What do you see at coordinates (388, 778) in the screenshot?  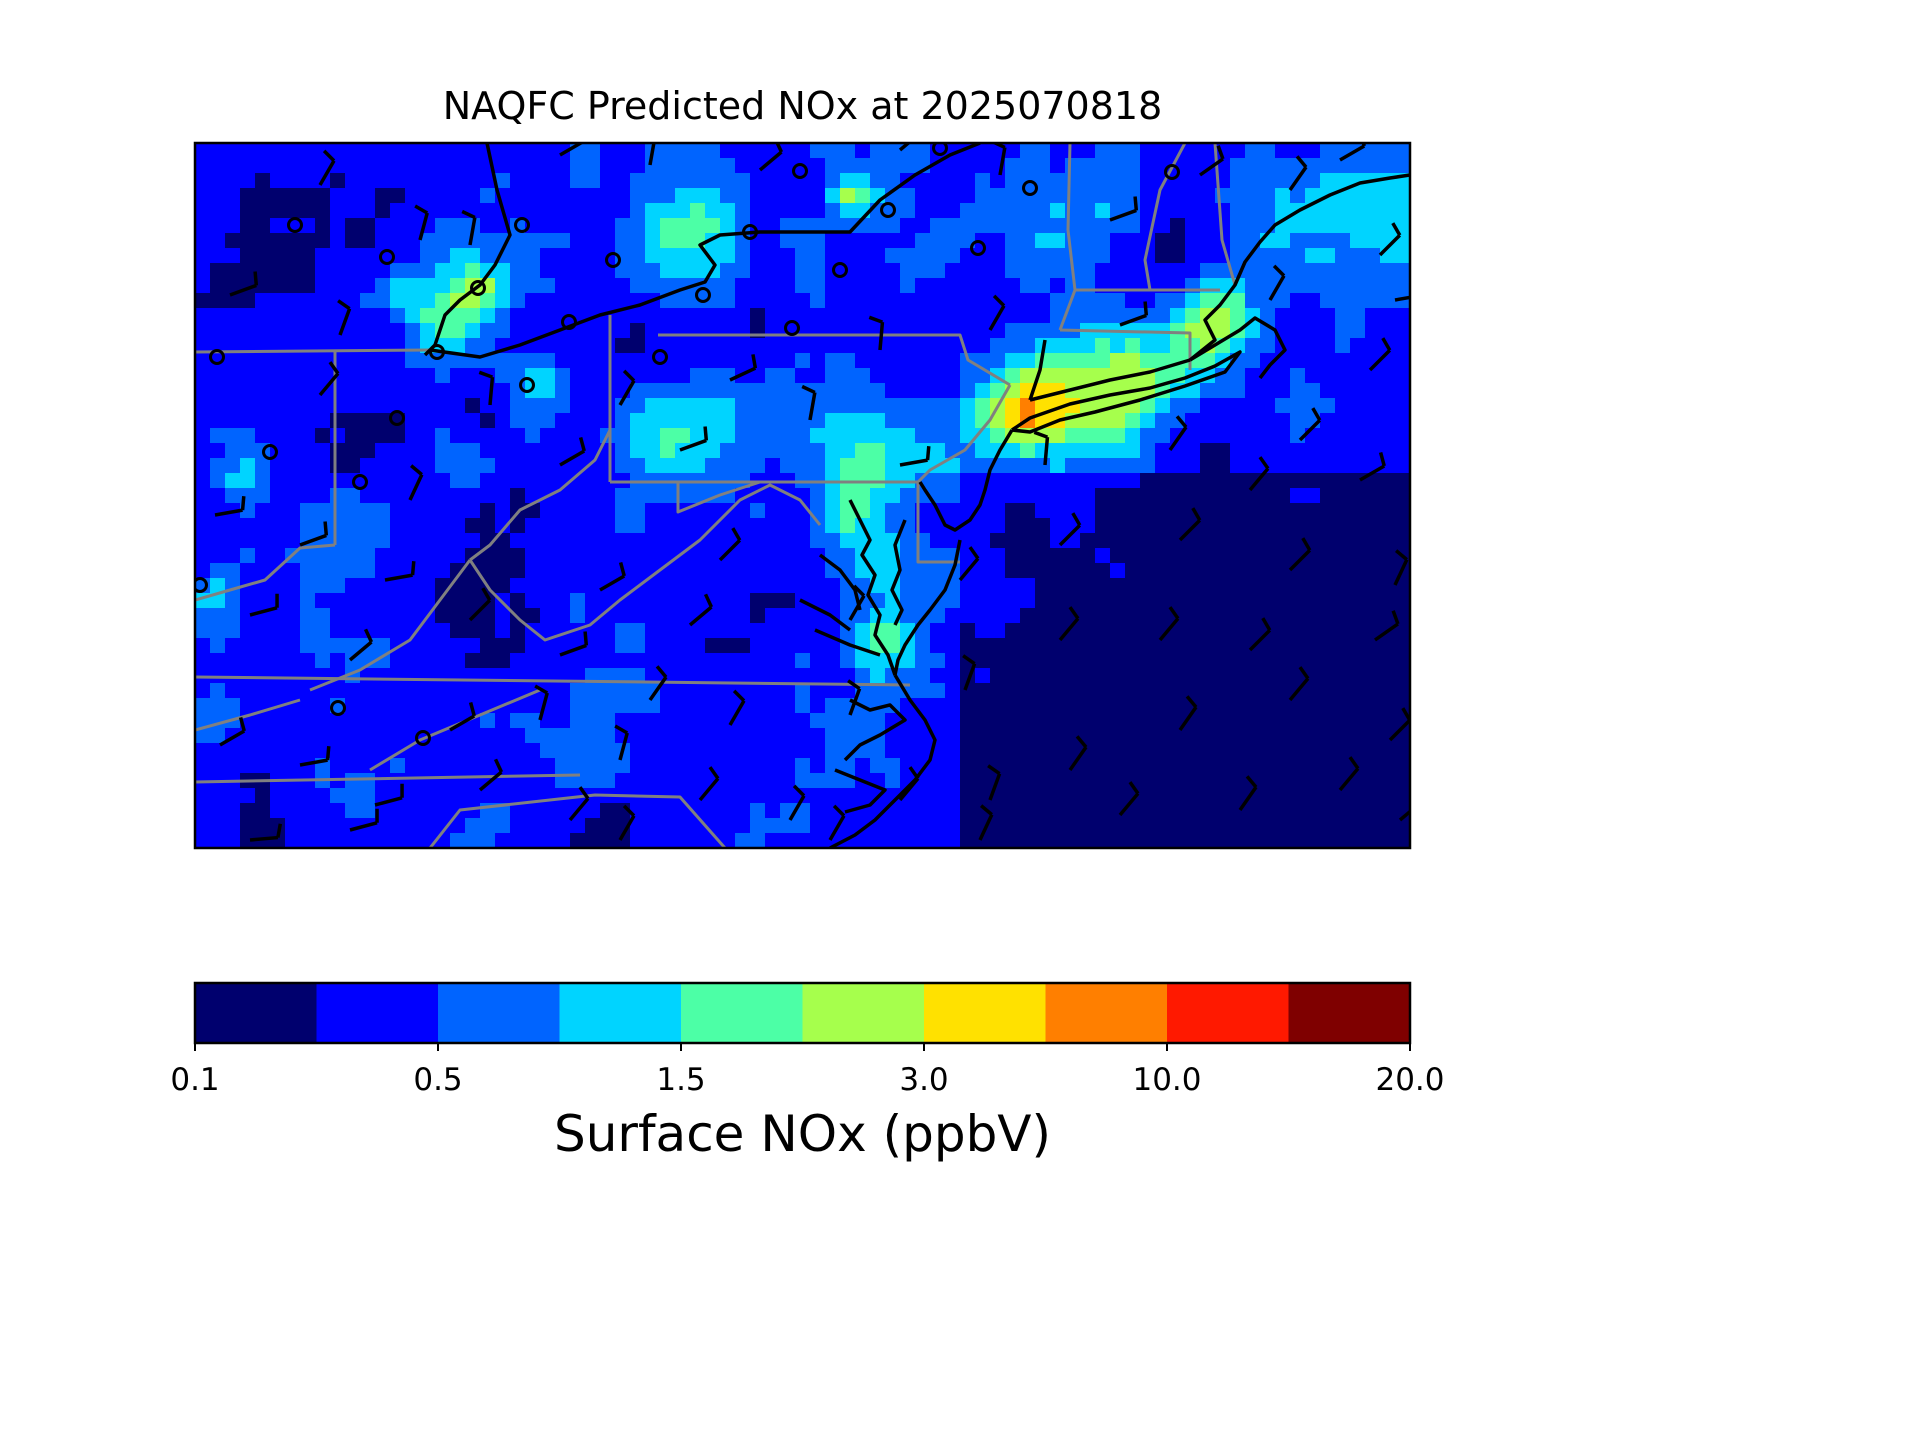 I see `state-line-tn-ga` at bounding box center [388, 778].